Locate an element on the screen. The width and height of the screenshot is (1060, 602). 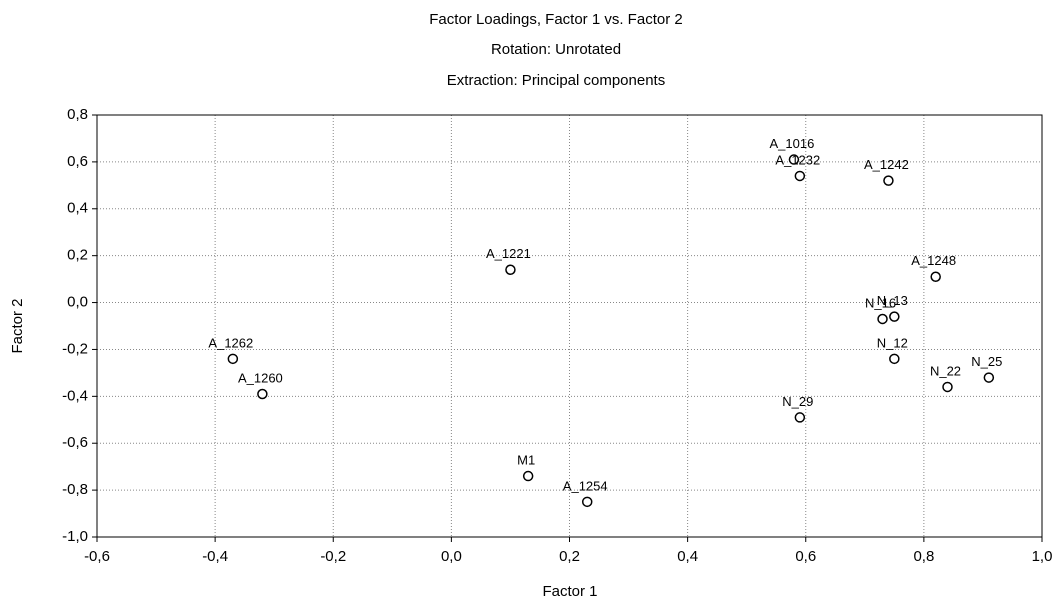
point-label: N_29 is located at coordinates (797, 401).